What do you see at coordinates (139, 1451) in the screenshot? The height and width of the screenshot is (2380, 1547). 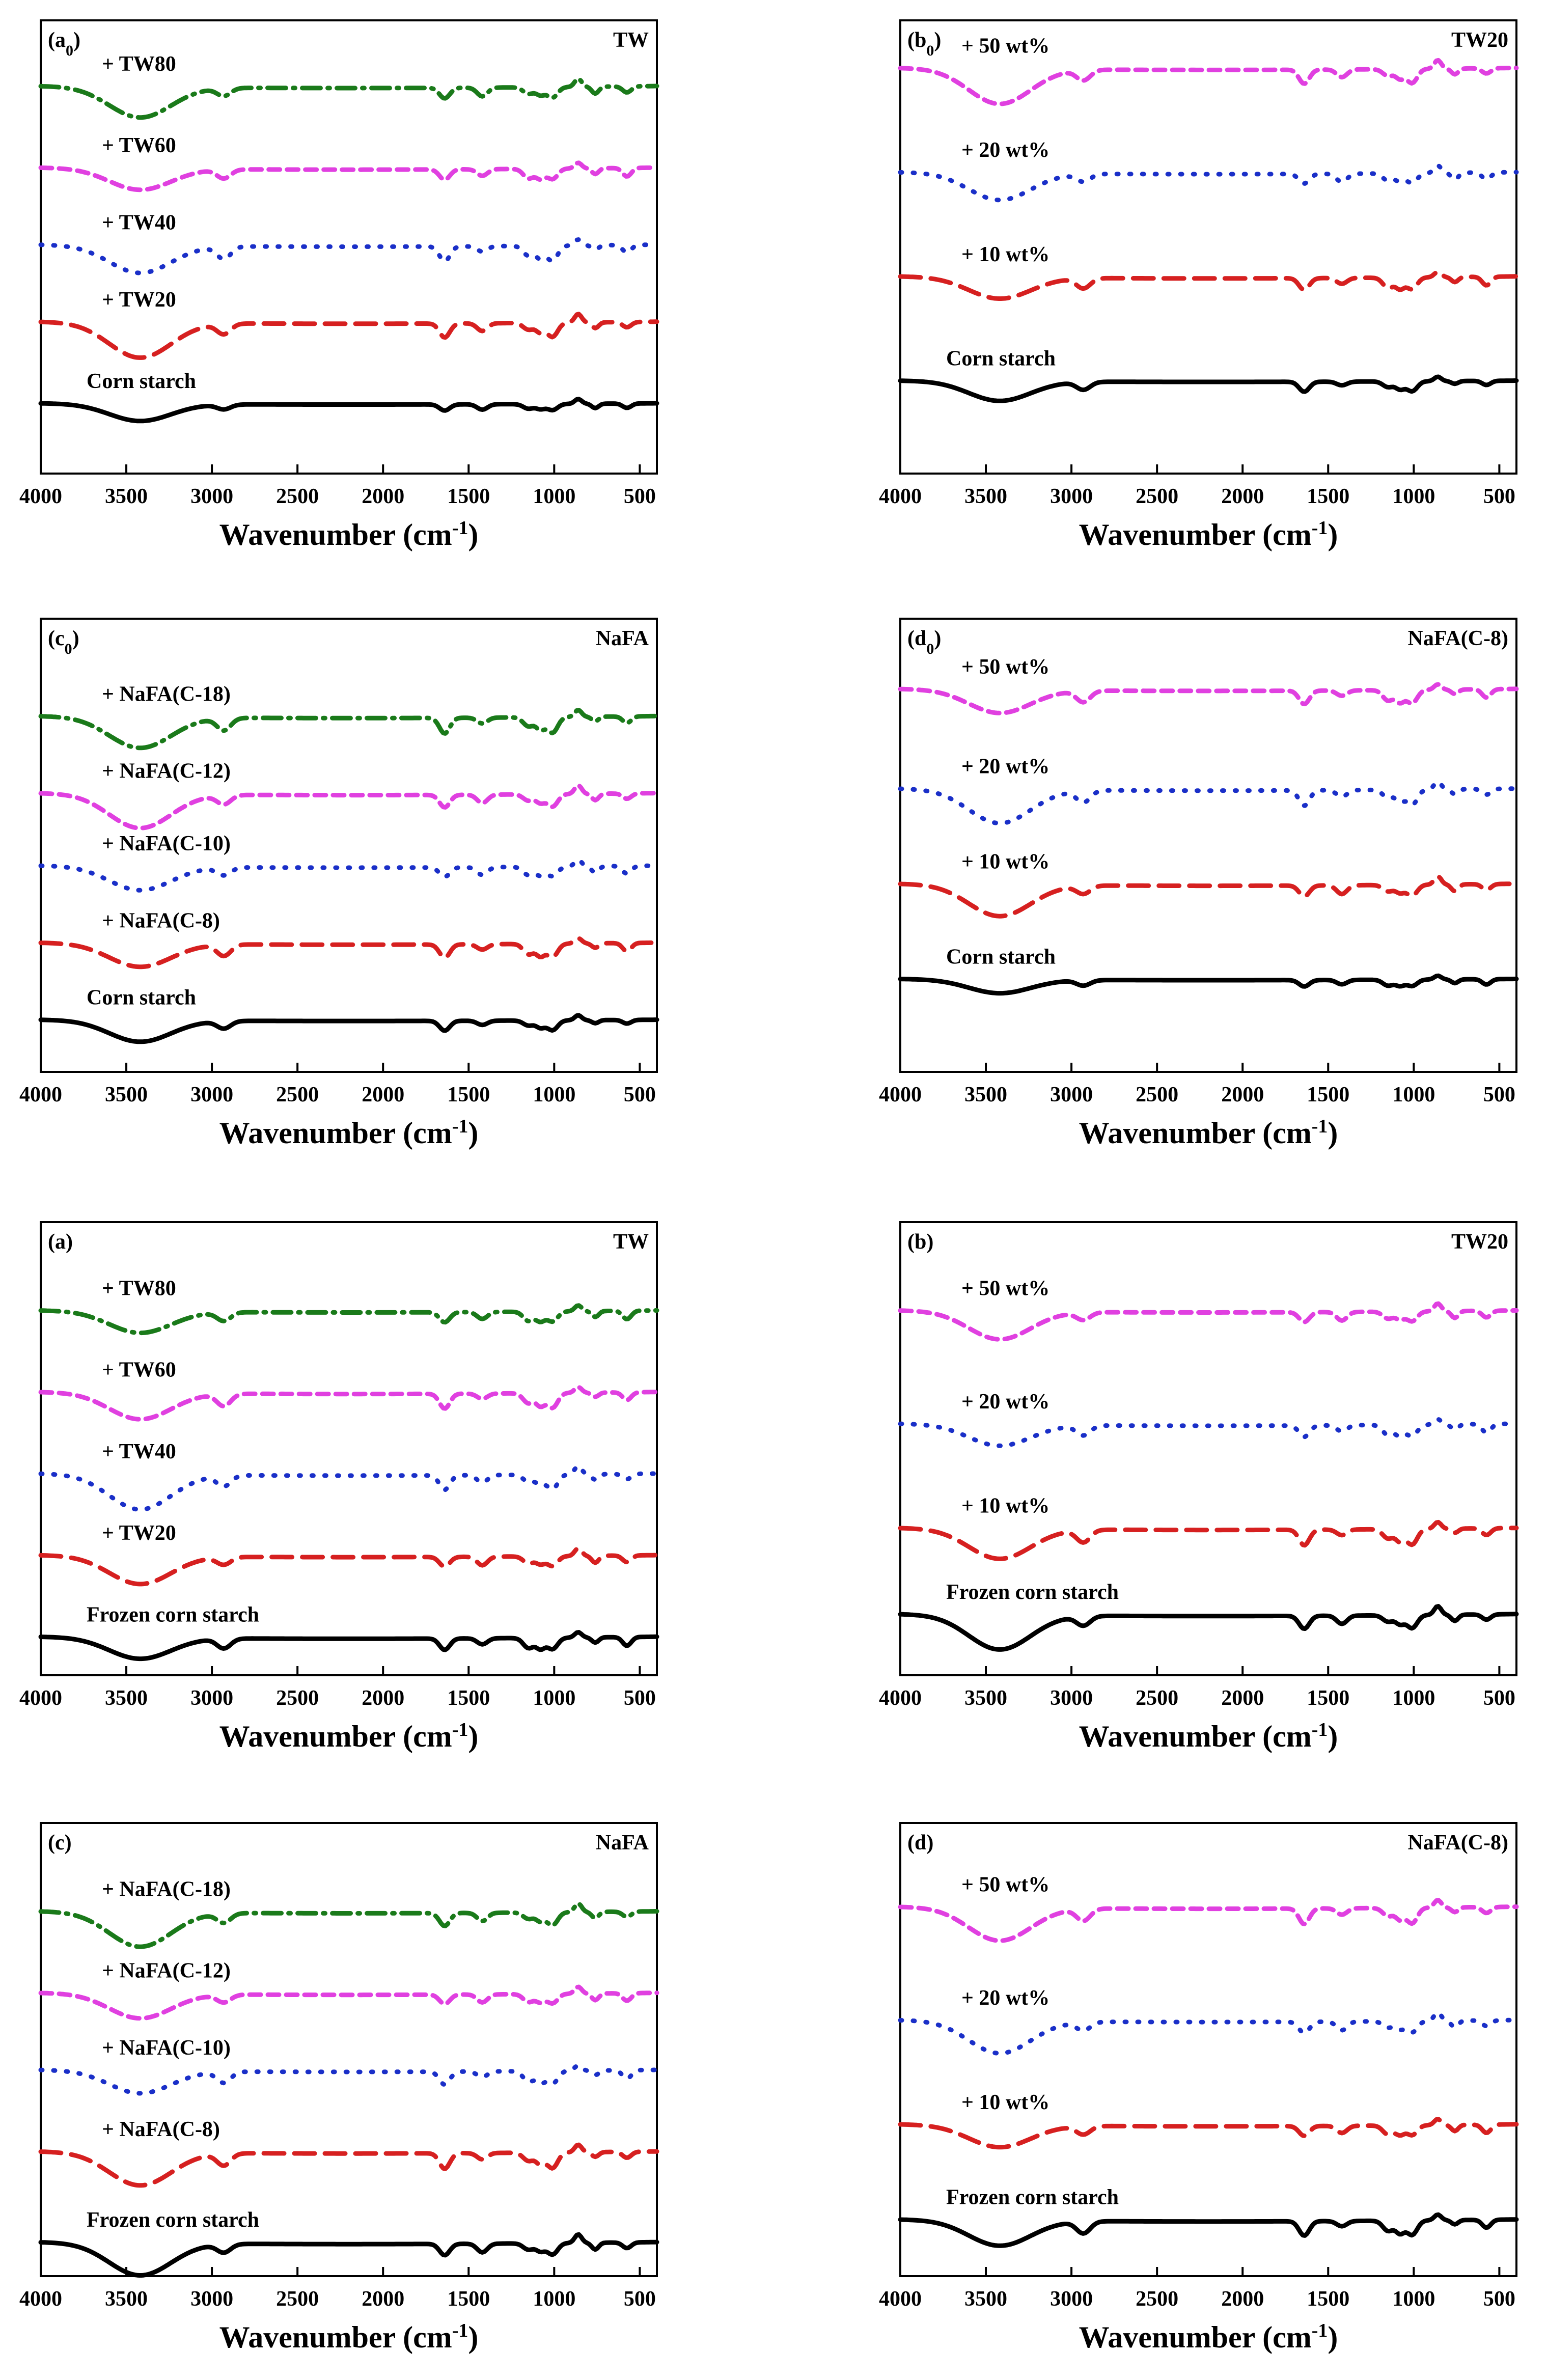 I see `series-label: + TW40` at bounding box center [139, 1451].